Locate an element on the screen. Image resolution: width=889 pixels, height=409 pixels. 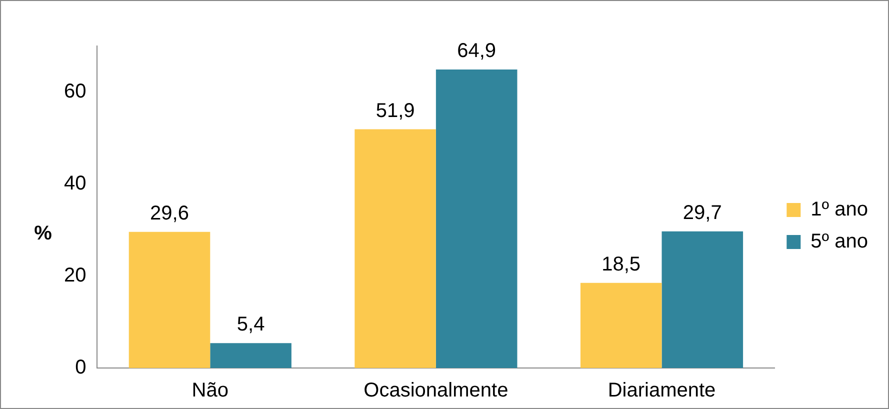
data-label: 29,6 is located at coordinates (169, 213).